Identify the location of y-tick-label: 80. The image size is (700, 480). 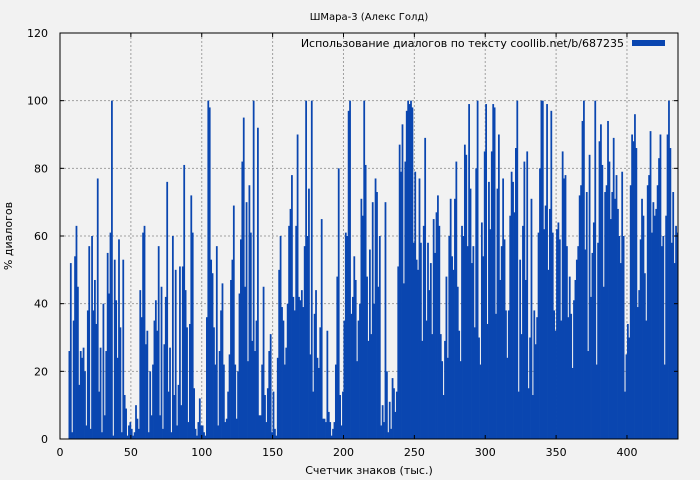
(41, 168).